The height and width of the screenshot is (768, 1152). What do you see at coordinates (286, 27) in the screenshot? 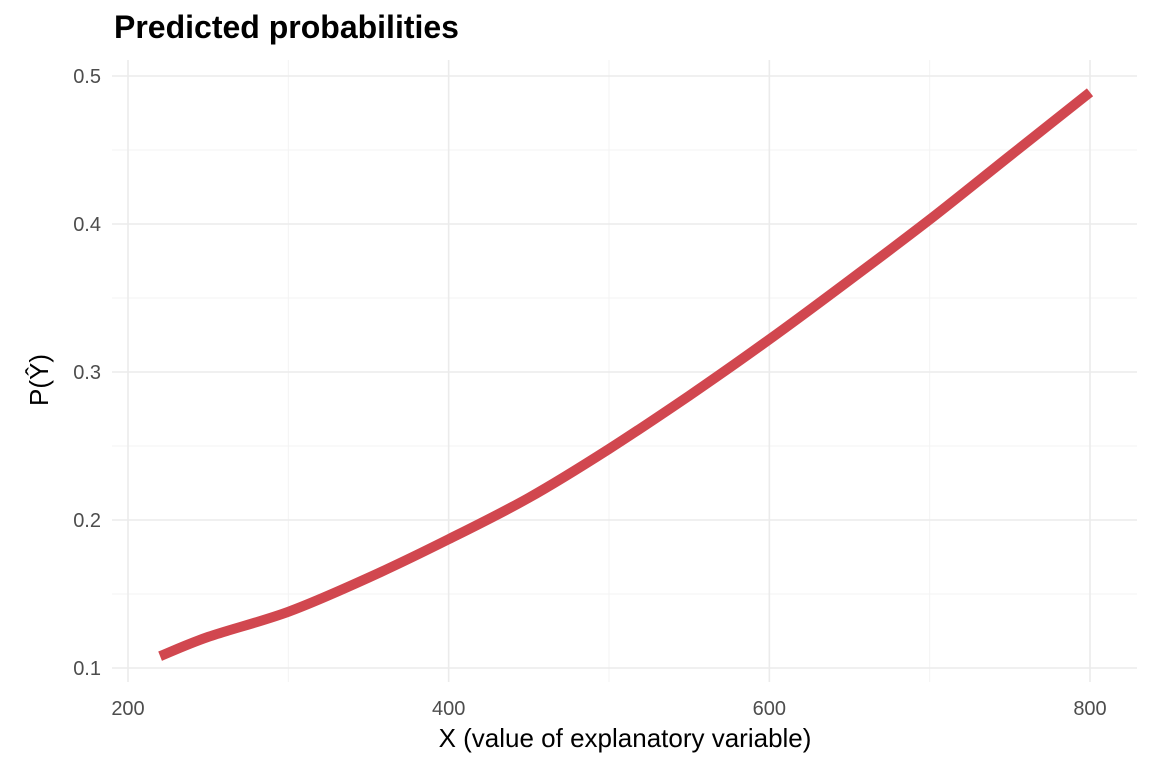
I see `chart-title: Predicted probabilities` at bounding box center [286, 27].